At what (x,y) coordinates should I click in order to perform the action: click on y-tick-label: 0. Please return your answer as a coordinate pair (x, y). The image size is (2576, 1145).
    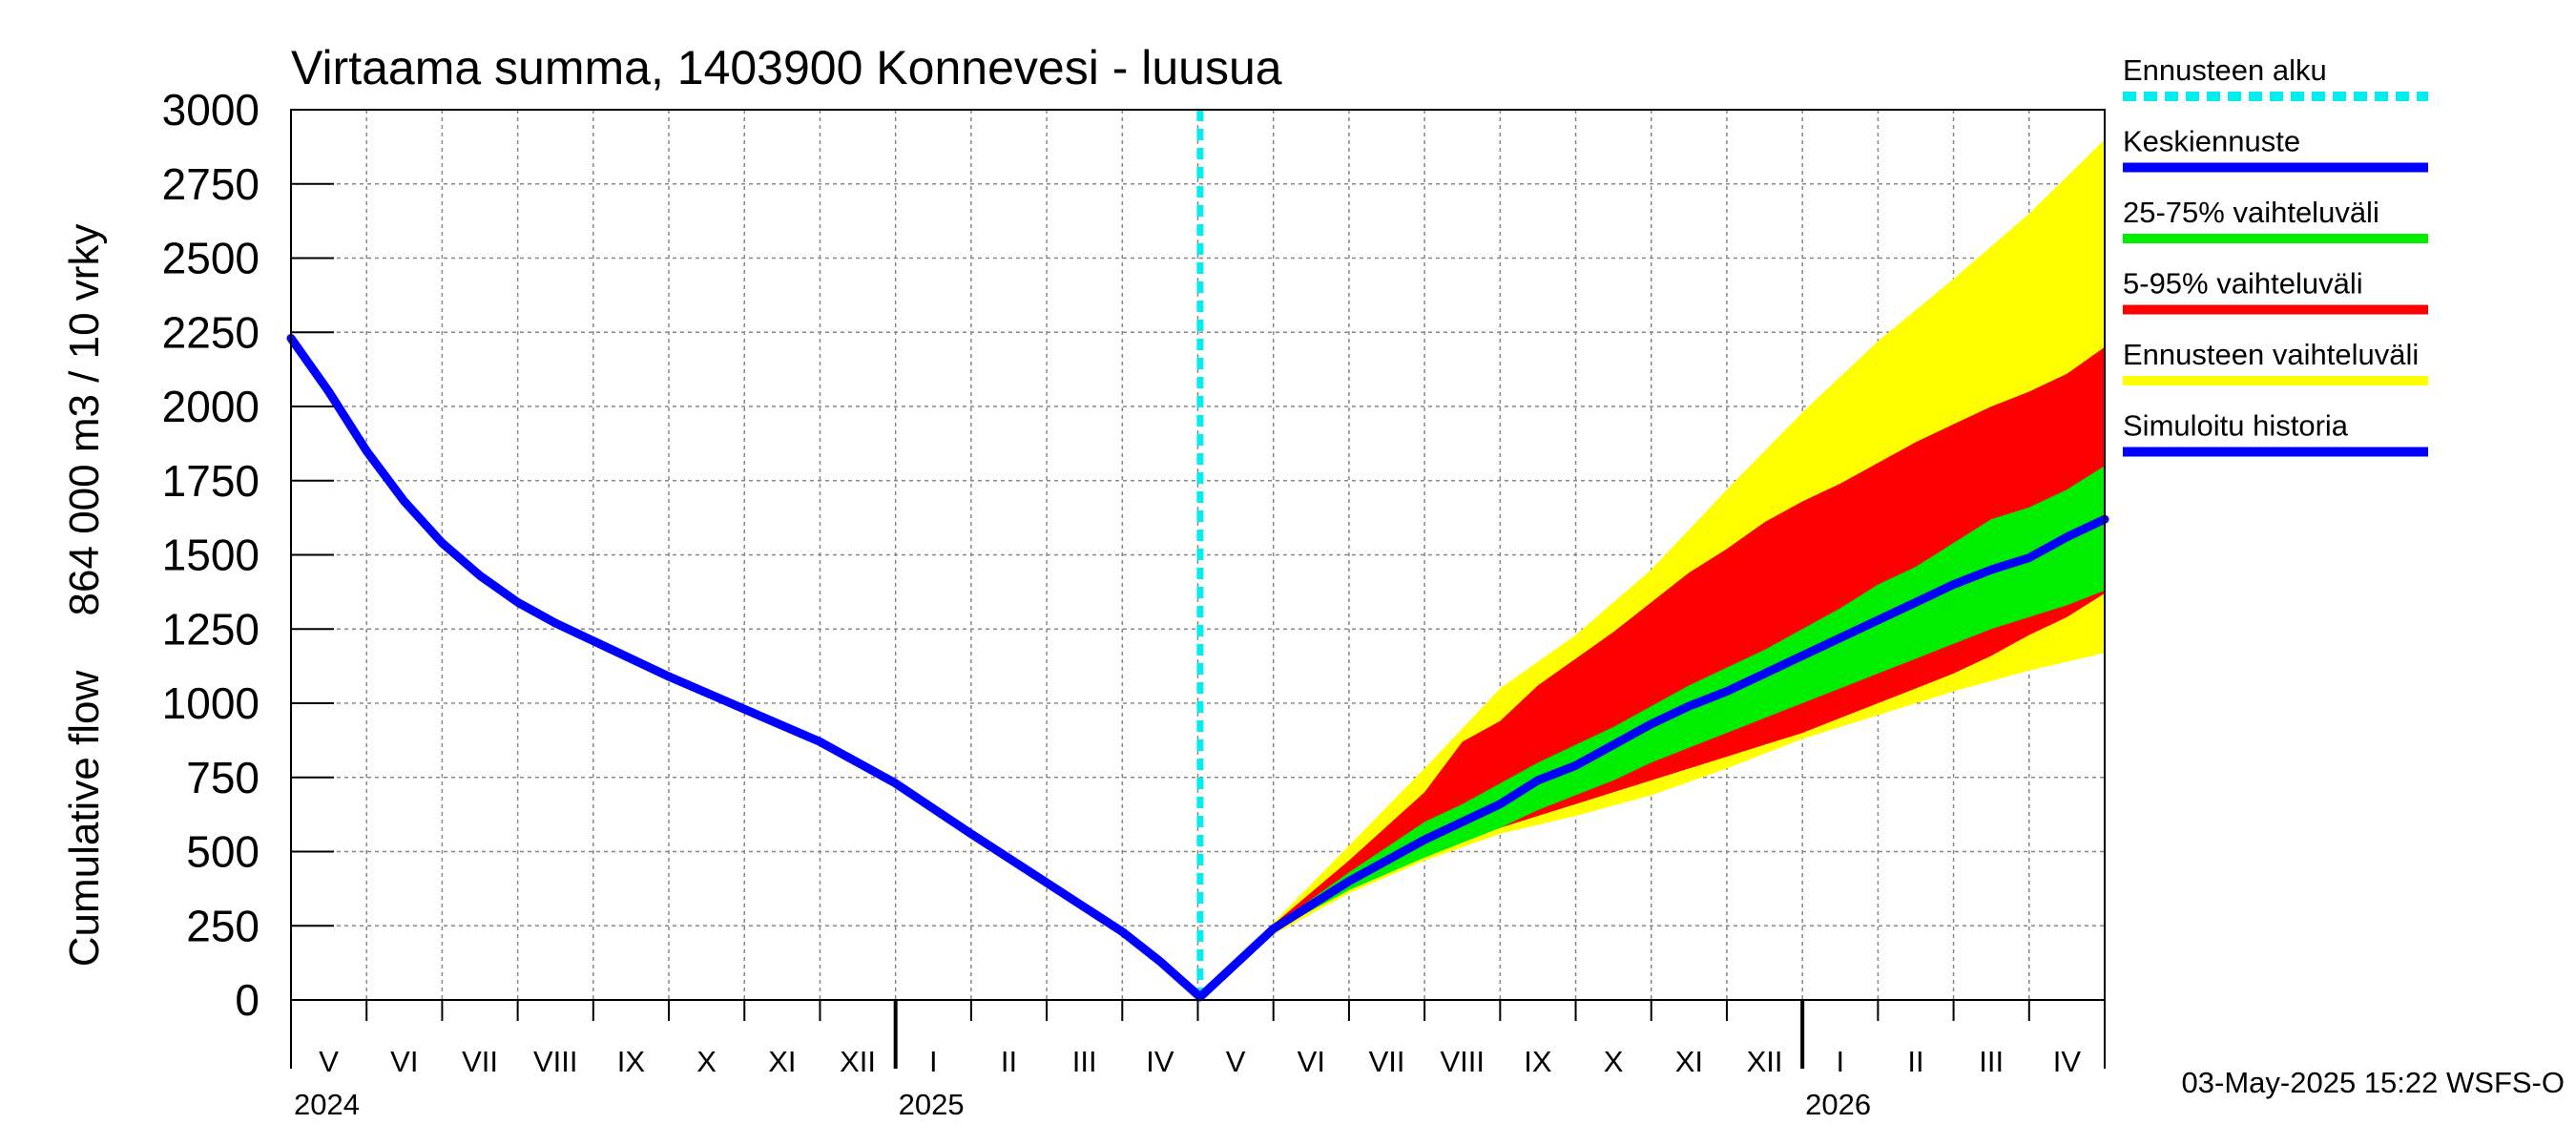
    Looking at the image, I should click on (247, 1000).